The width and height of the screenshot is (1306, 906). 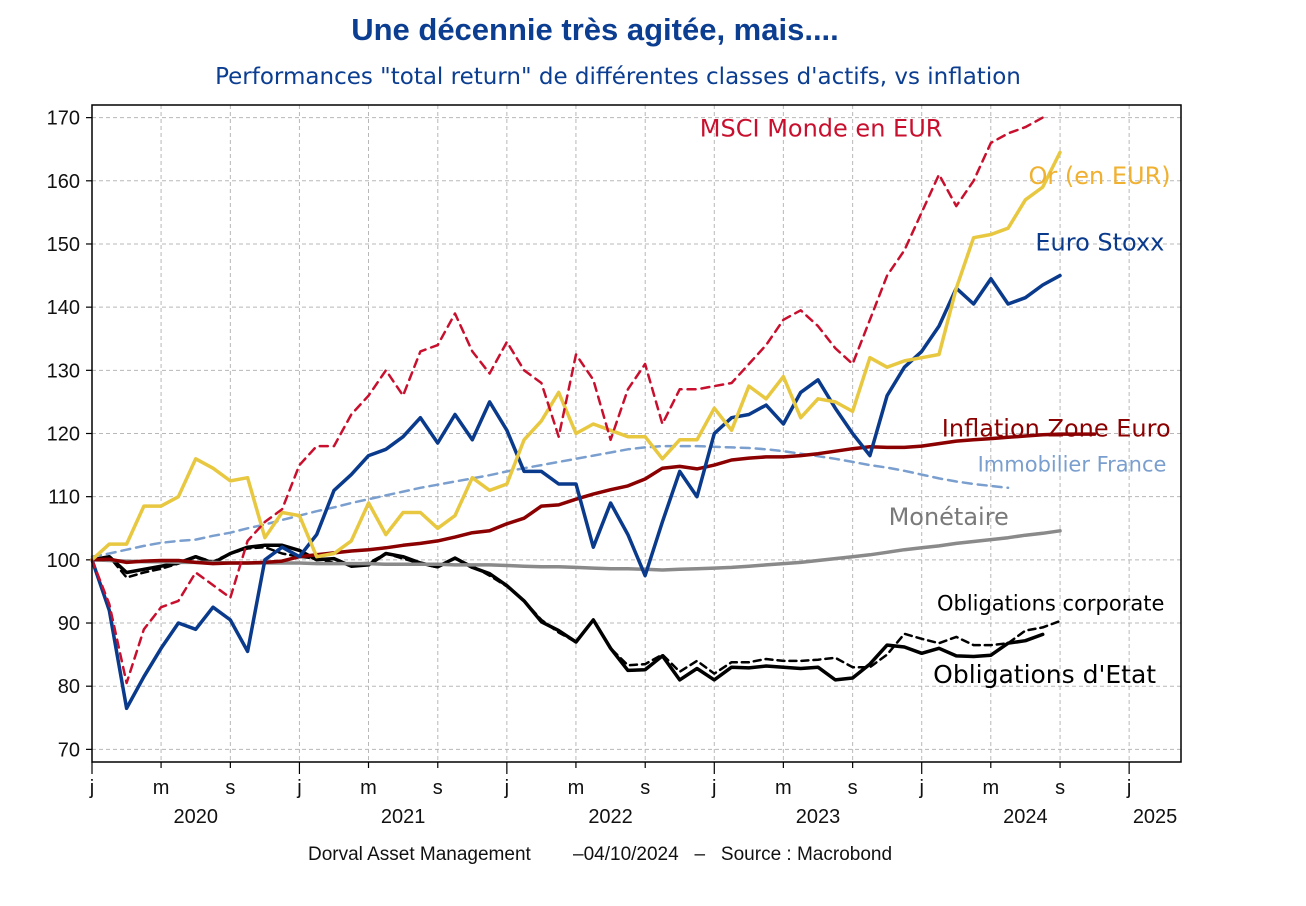 I want to click on series-label-euro-stoxx: Euro Stoxx, so click(x=1099, y=242).